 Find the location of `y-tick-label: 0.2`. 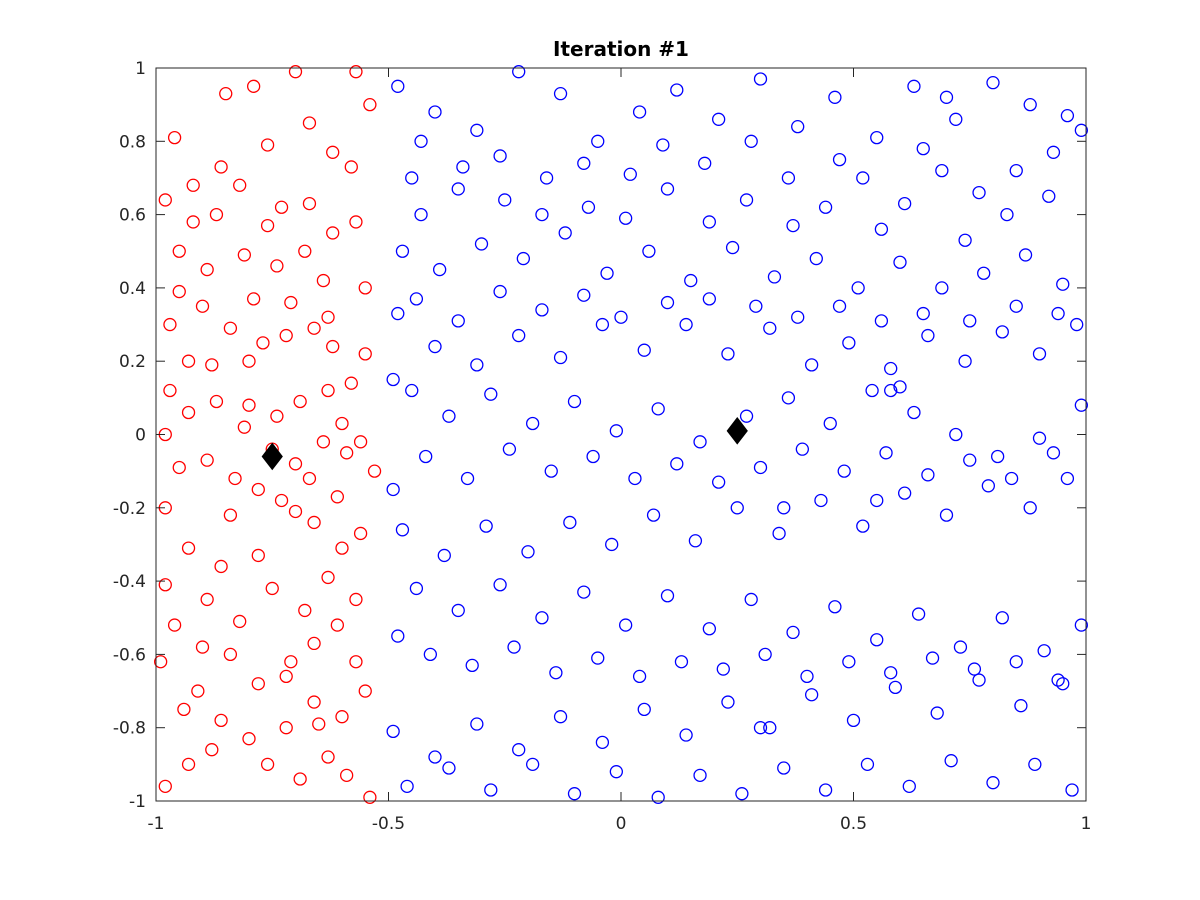

y-tick-label: 0.2 is located at coordinates (132, 362).